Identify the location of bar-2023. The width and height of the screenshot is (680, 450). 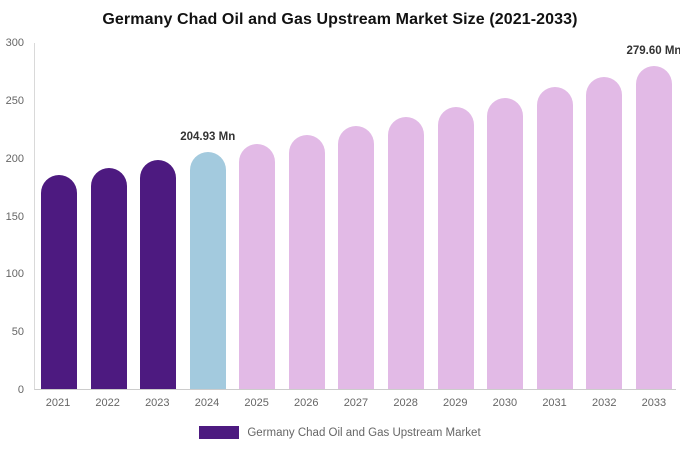
(158, 274).